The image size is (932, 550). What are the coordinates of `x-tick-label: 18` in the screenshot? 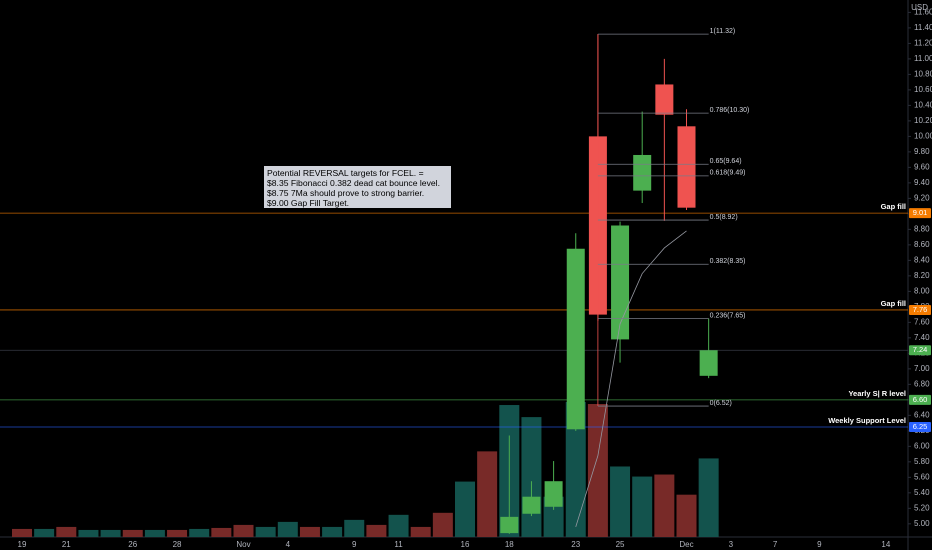 It's located at (509, 544).